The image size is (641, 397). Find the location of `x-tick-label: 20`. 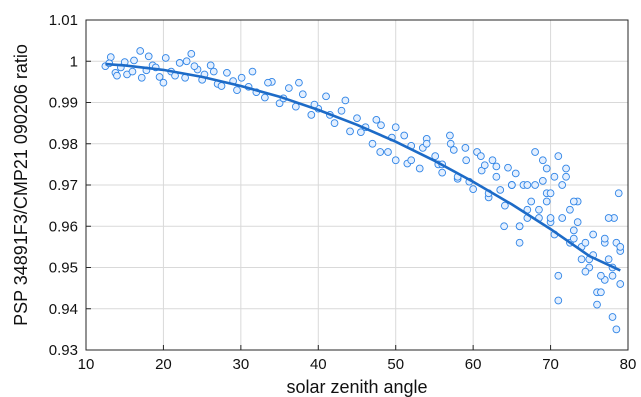

x-tick-label: 20 is located at coordinates (163, 364).